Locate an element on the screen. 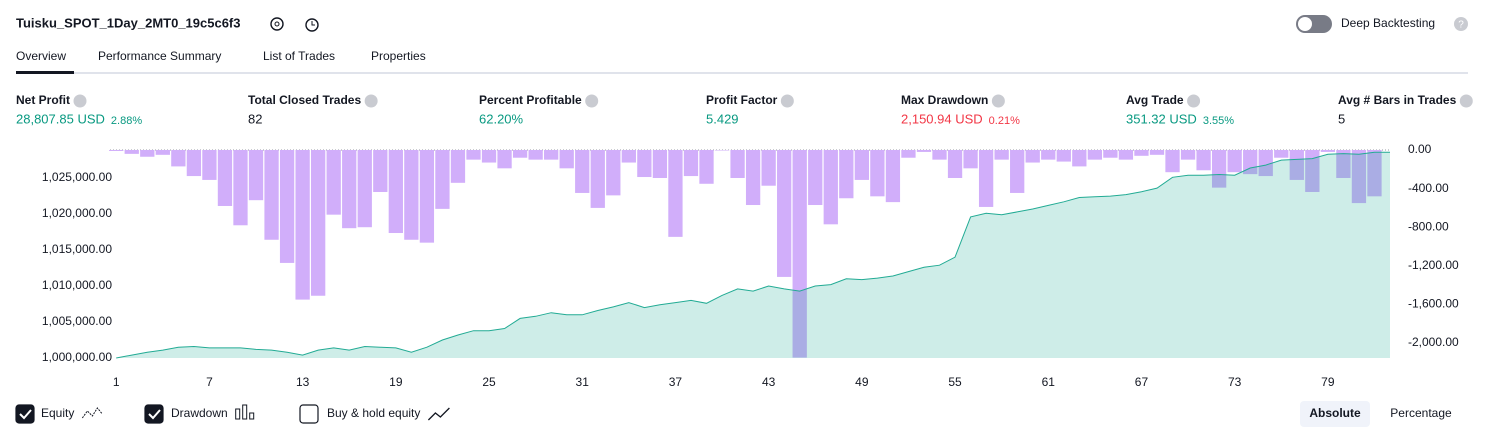  y2-tick-label: 0.00 is located at coordinates (1420, 149).